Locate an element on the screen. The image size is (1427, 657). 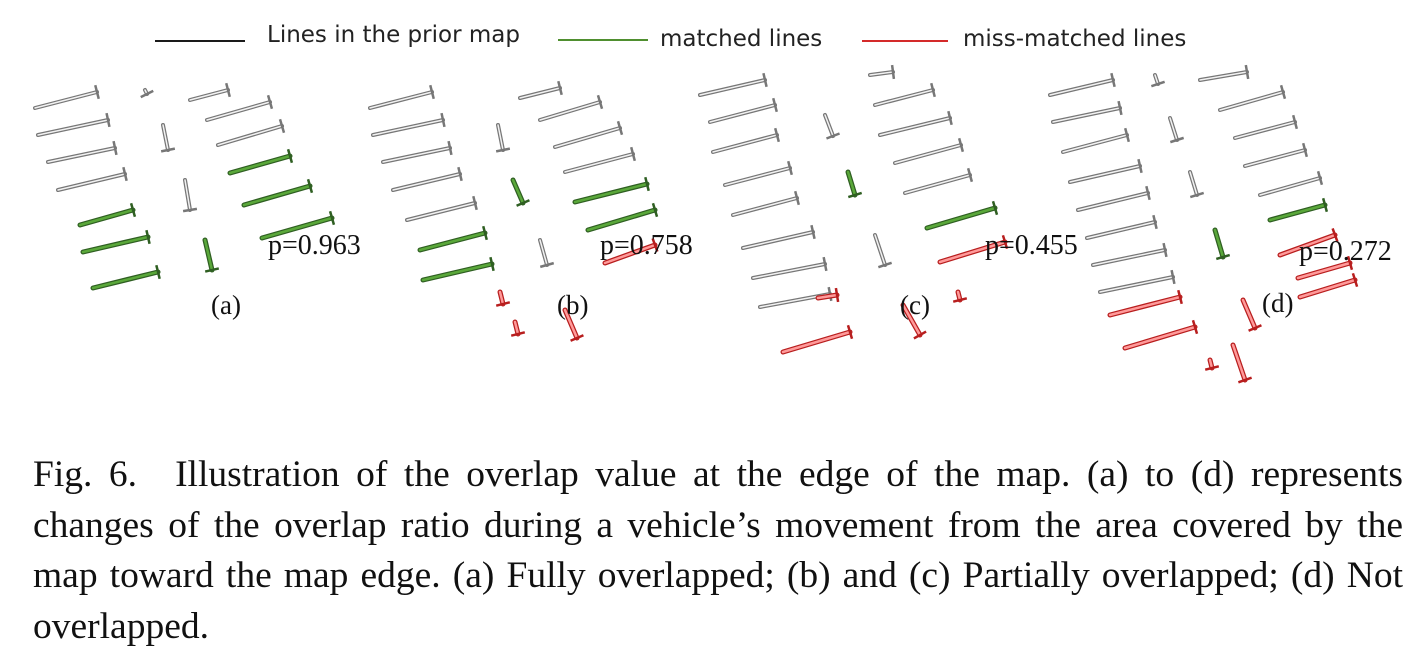
panel-a-p-value: p=0.963 is located at coordinates (314, 245).